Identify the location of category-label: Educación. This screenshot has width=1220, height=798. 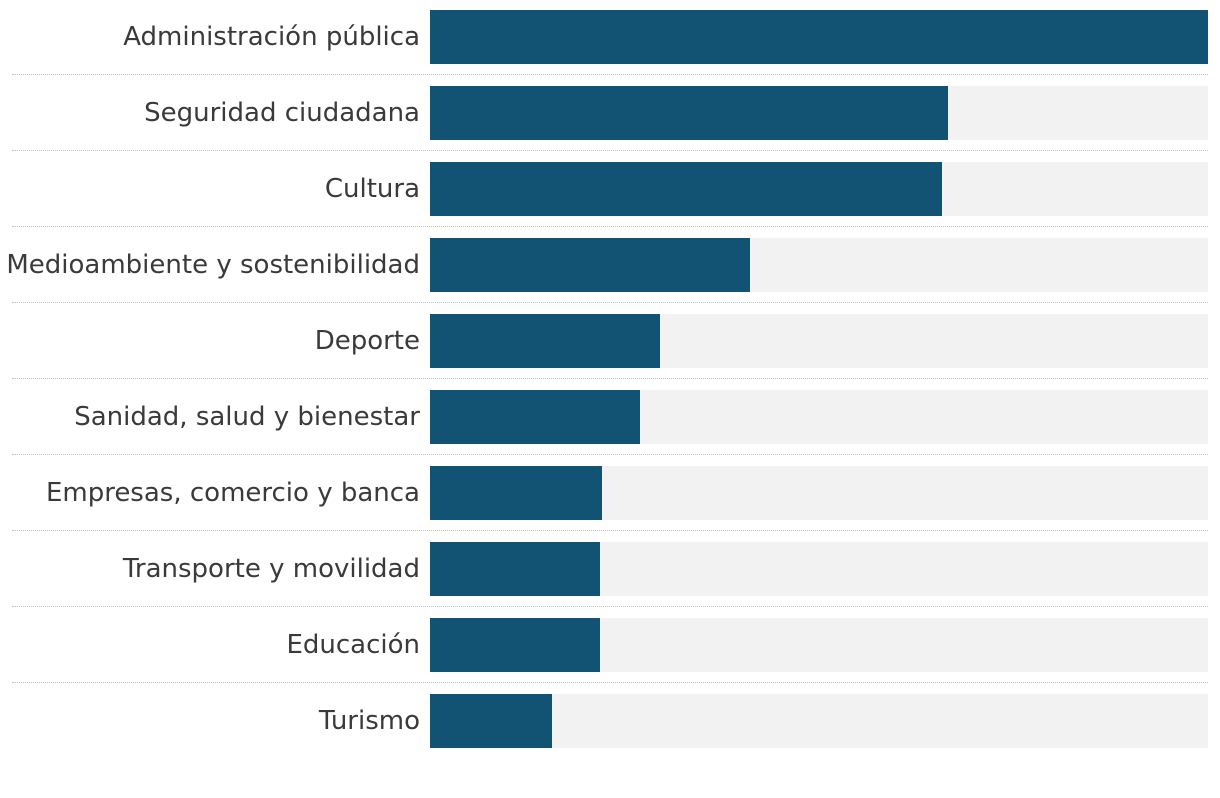
(353, 645).